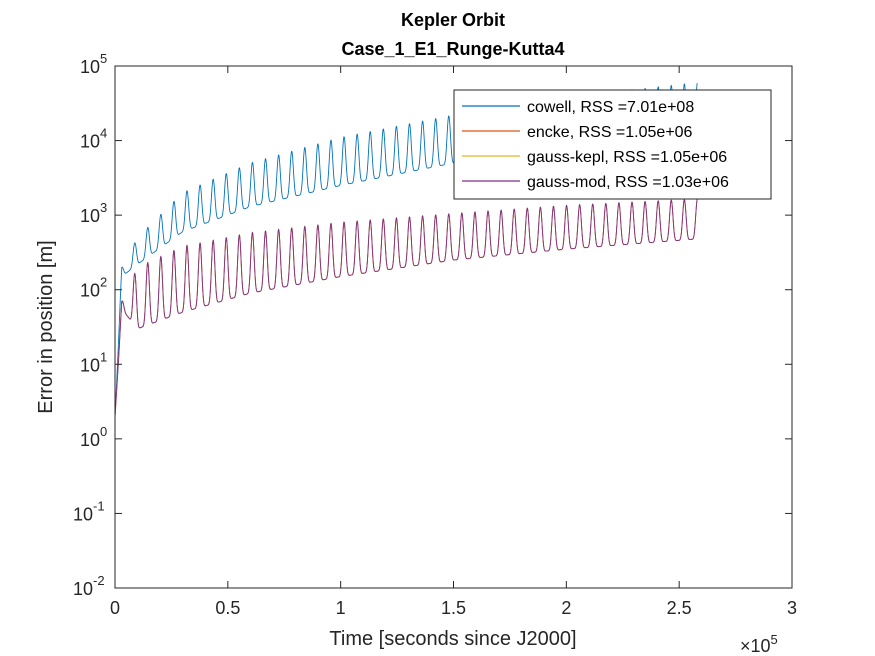  Describe the element at coordinates (103, 58) in the screenshot. I see `y-tick-exponent: 5` at that location.